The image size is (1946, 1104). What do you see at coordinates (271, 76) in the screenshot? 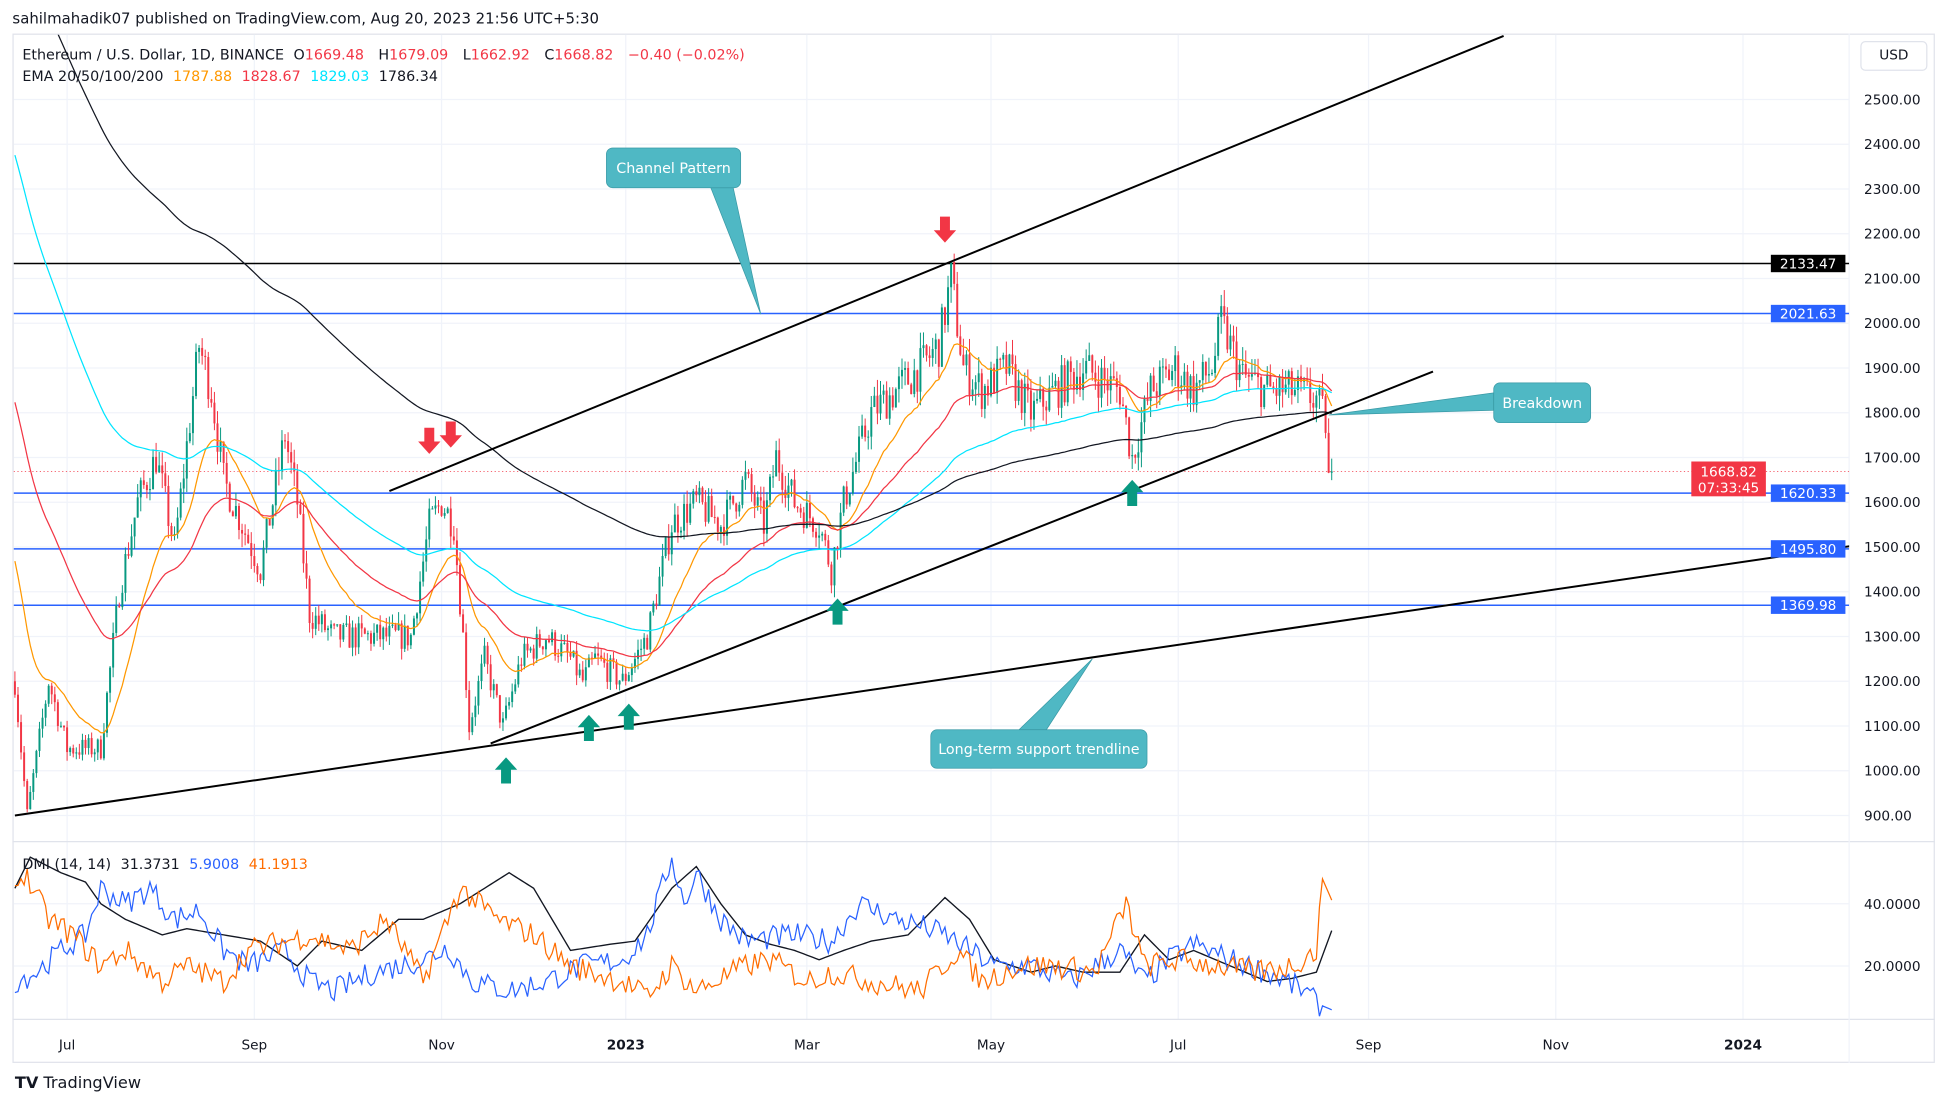
I see `ema50-value: 1828.67` at bounding box center [271, 76].